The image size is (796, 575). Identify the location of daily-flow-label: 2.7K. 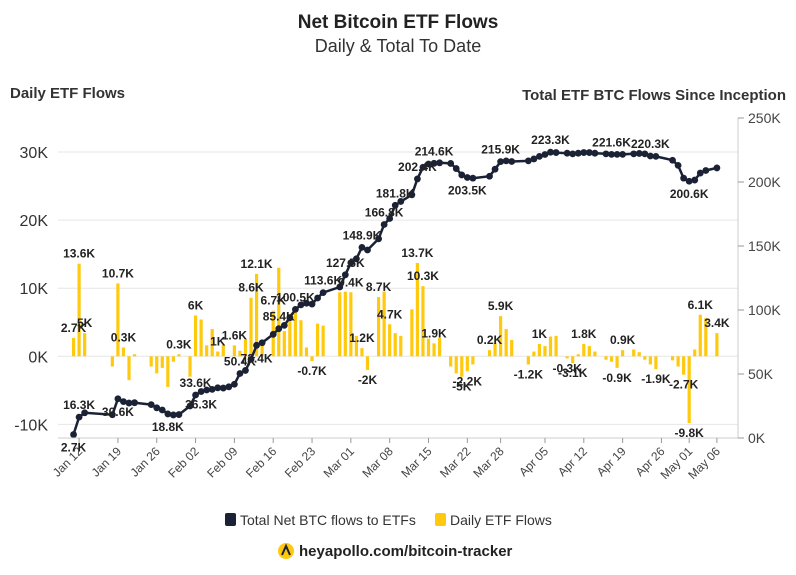
(74, 328).